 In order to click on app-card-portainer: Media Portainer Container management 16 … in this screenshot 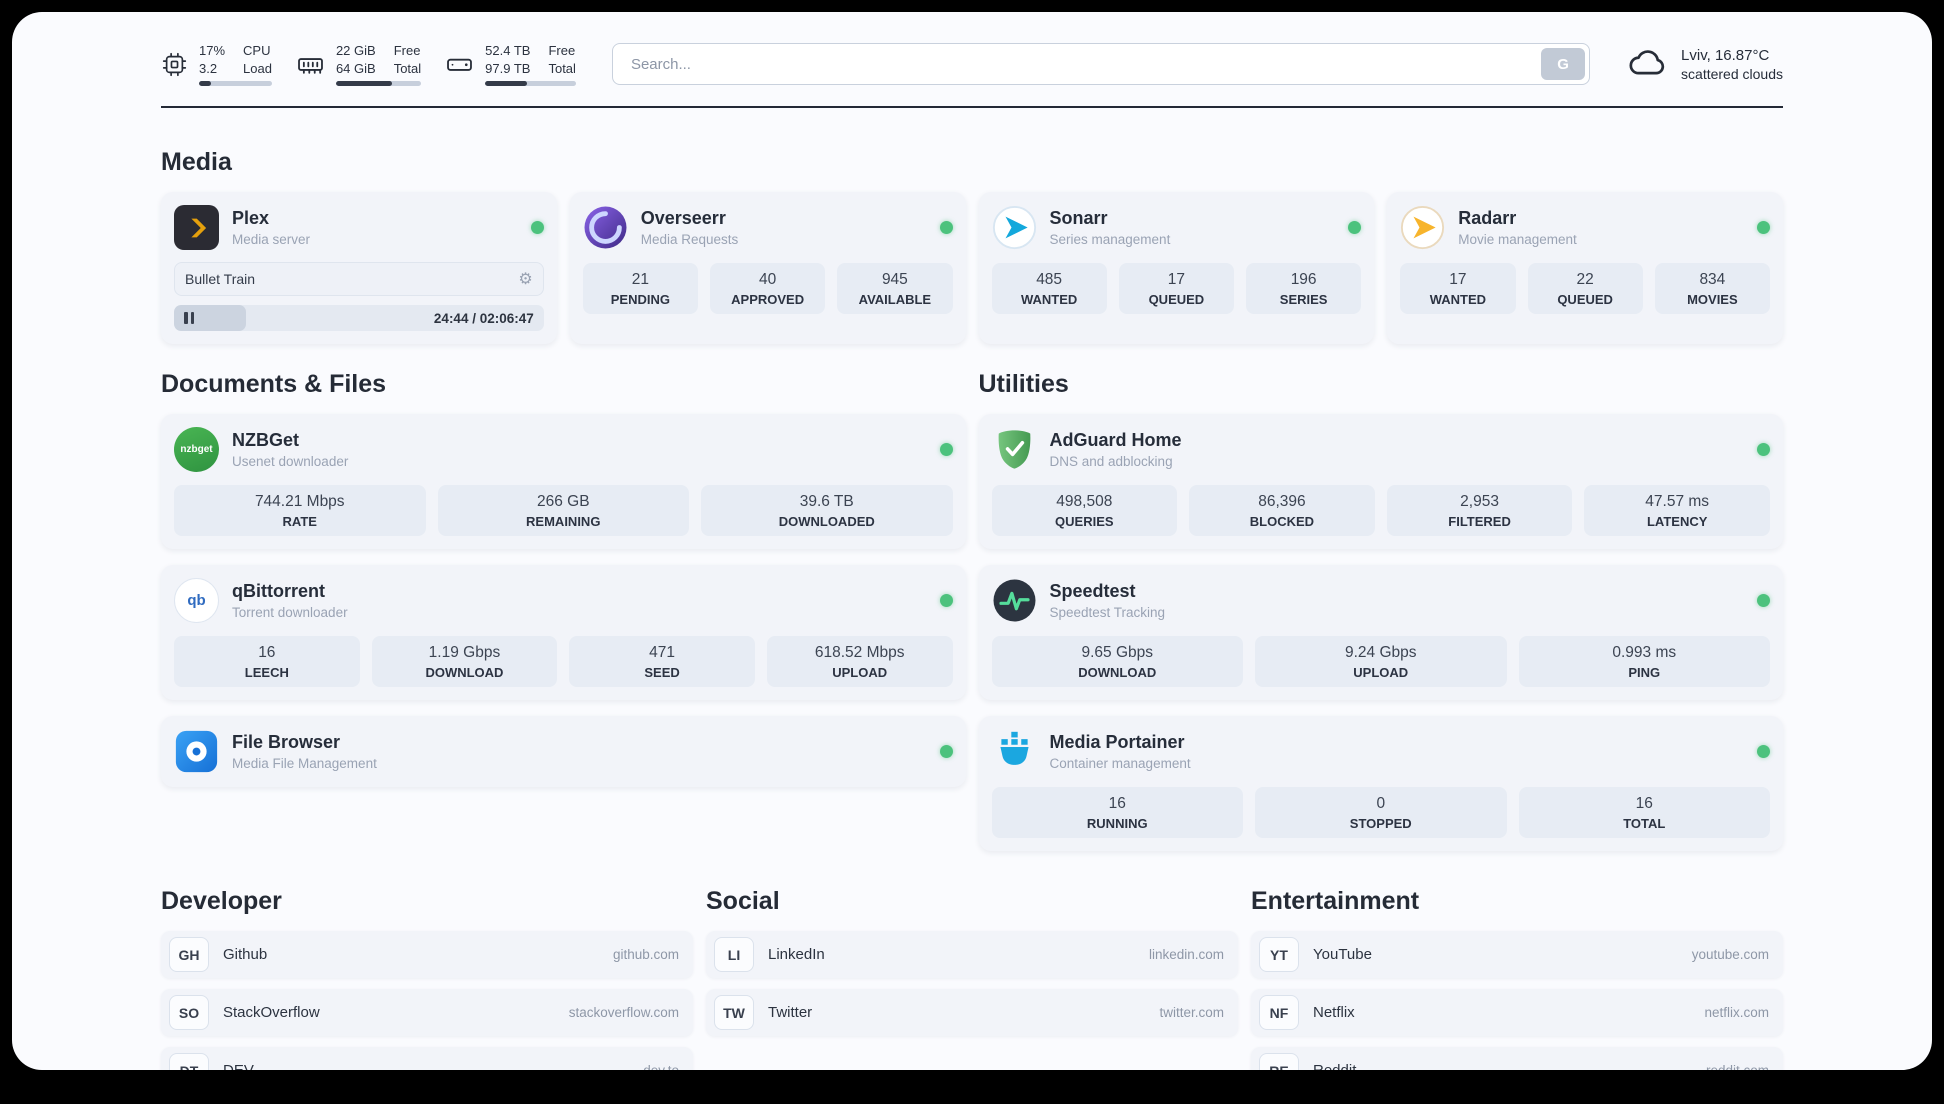, I will do `click(1380, 783)`.